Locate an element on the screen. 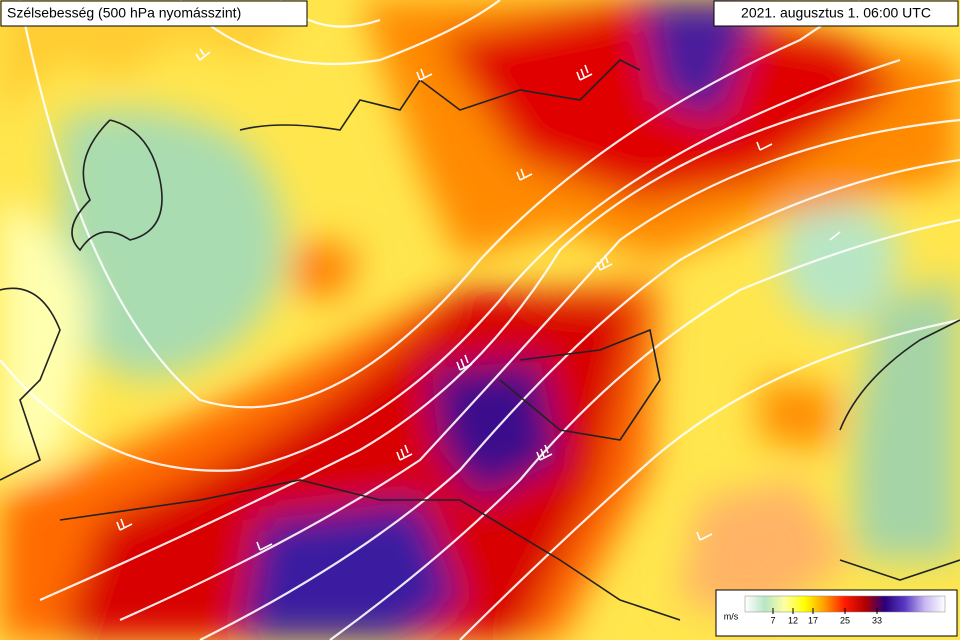 This screenshot has width=960, height=640. colorbar-tick-label: 25 is located at coordinates (845, 620).